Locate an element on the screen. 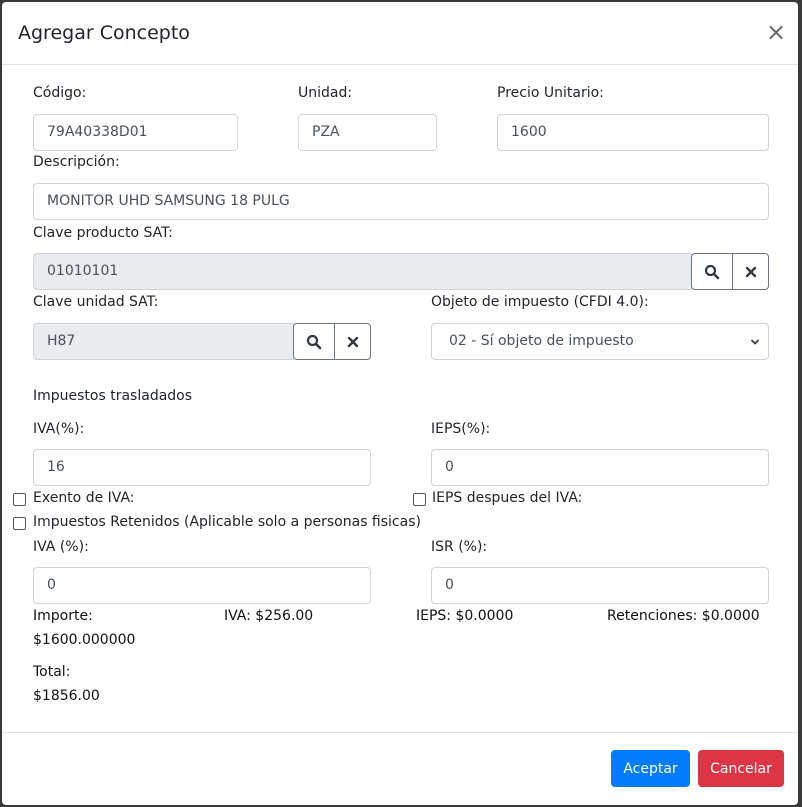  iva-ret-label: IVA (%): is located at coordinates (61, 547).